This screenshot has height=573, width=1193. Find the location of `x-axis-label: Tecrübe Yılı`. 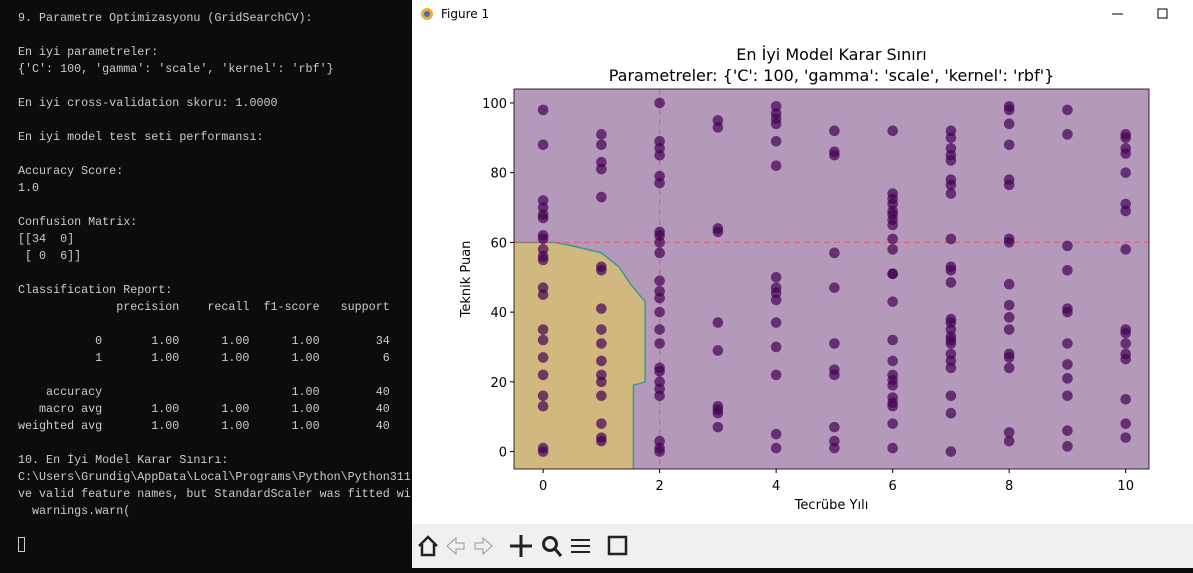

x-axis-label: Tecrübe Yılı is located at coordinates (831, 505).